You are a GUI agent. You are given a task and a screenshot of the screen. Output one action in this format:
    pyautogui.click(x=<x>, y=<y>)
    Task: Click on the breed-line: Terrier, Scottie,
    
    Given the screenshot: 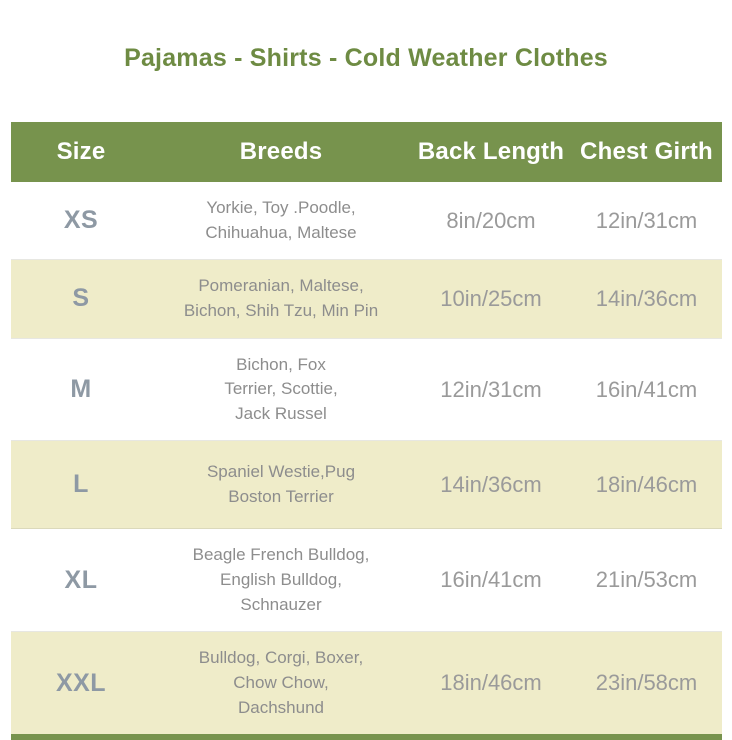 What is the action you would take?
    pyautogui.click(x=281, y=389)
    